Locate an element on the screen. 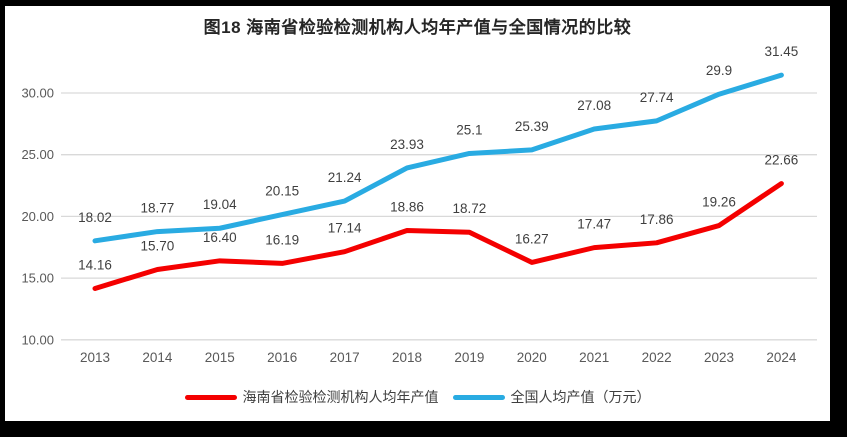 The width and height of the screenshot is (847, 437). x-tick-label: 2019 is located at coordinates (469, 357).